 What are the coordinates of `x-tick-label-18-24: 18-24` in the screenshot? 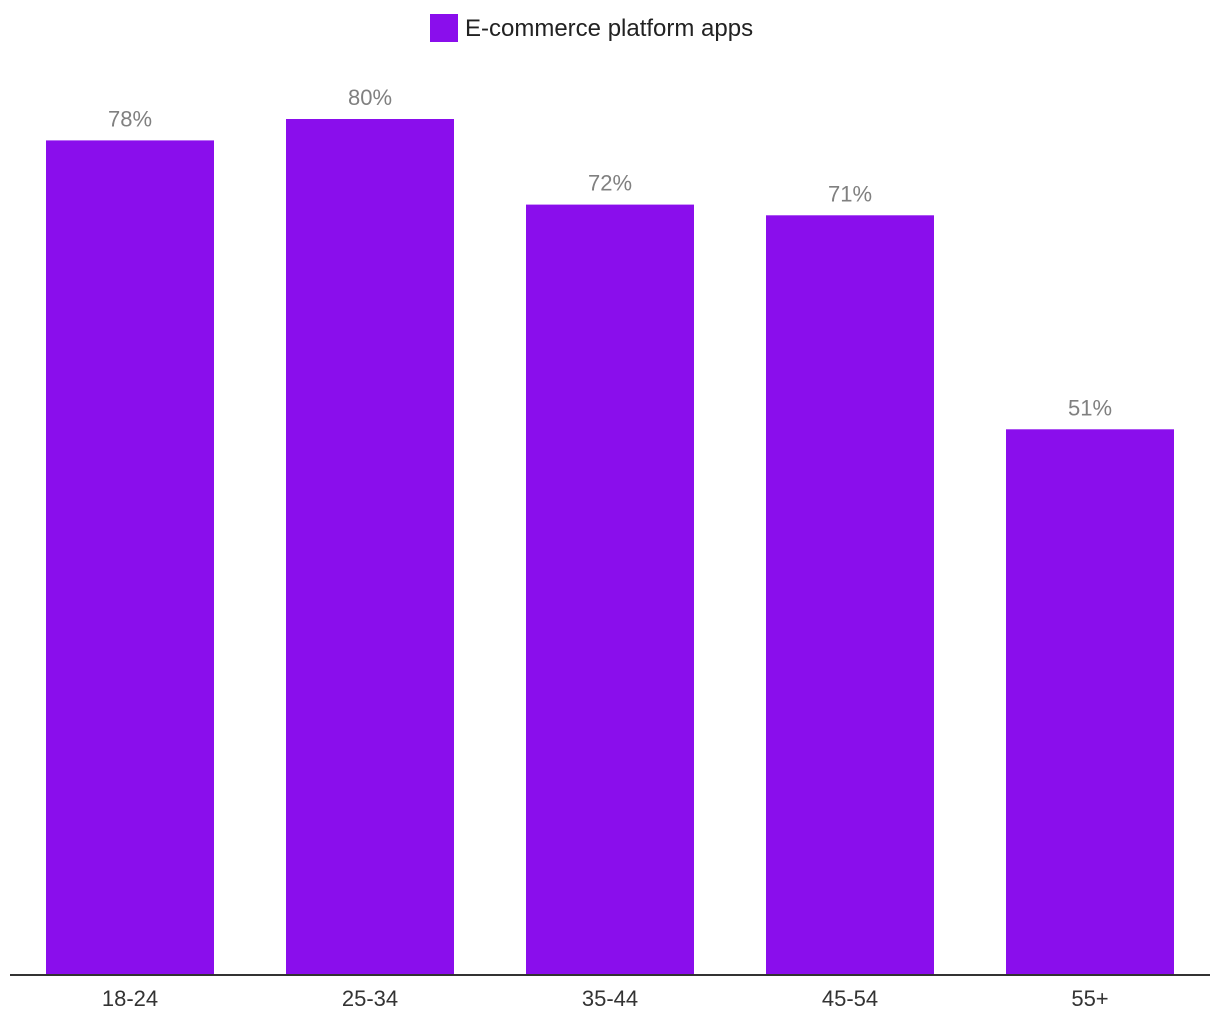 It's located at (130, 998).